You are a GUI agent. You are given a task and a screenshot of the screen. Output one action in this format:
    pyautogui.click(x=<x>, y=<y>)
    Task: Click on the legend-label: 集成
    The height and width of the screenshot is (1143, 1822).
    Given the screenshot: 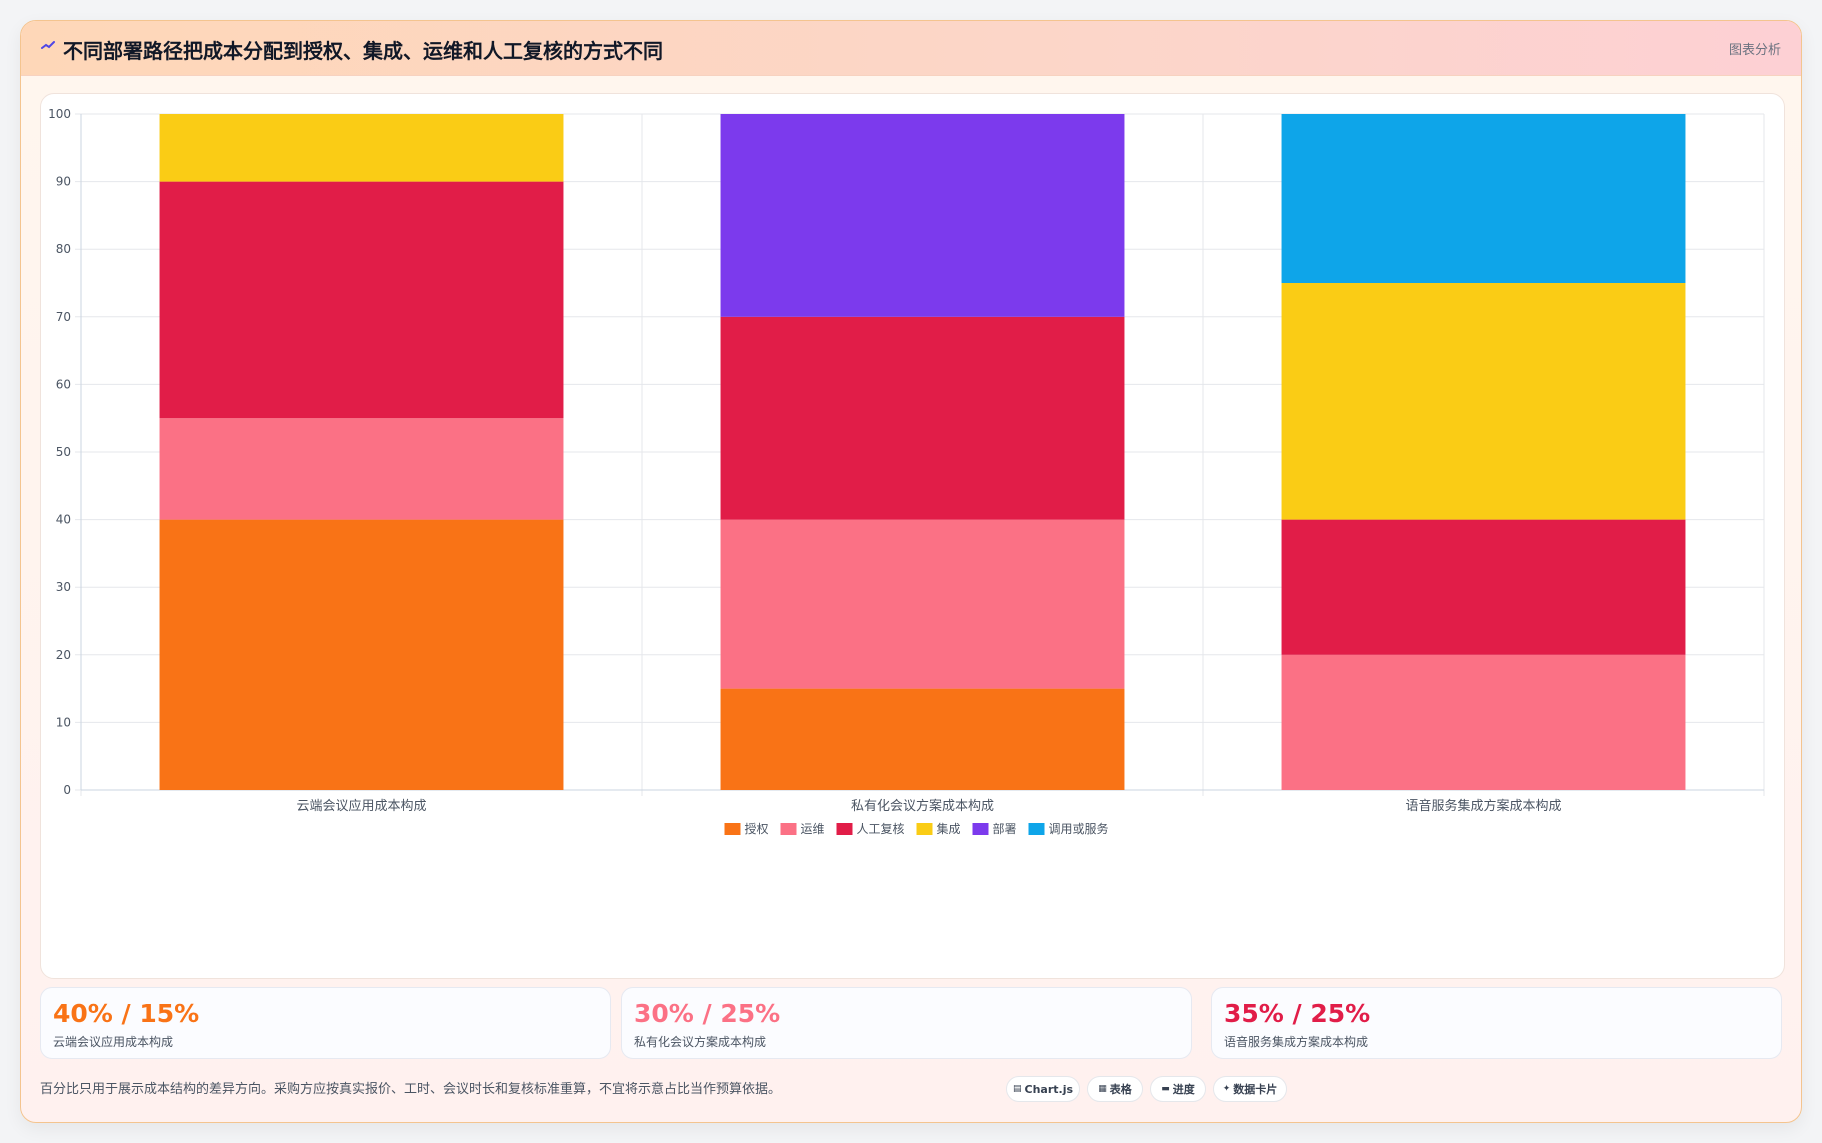 What is the action you would take?
    pyautogui.click(x=949, y=828)
    